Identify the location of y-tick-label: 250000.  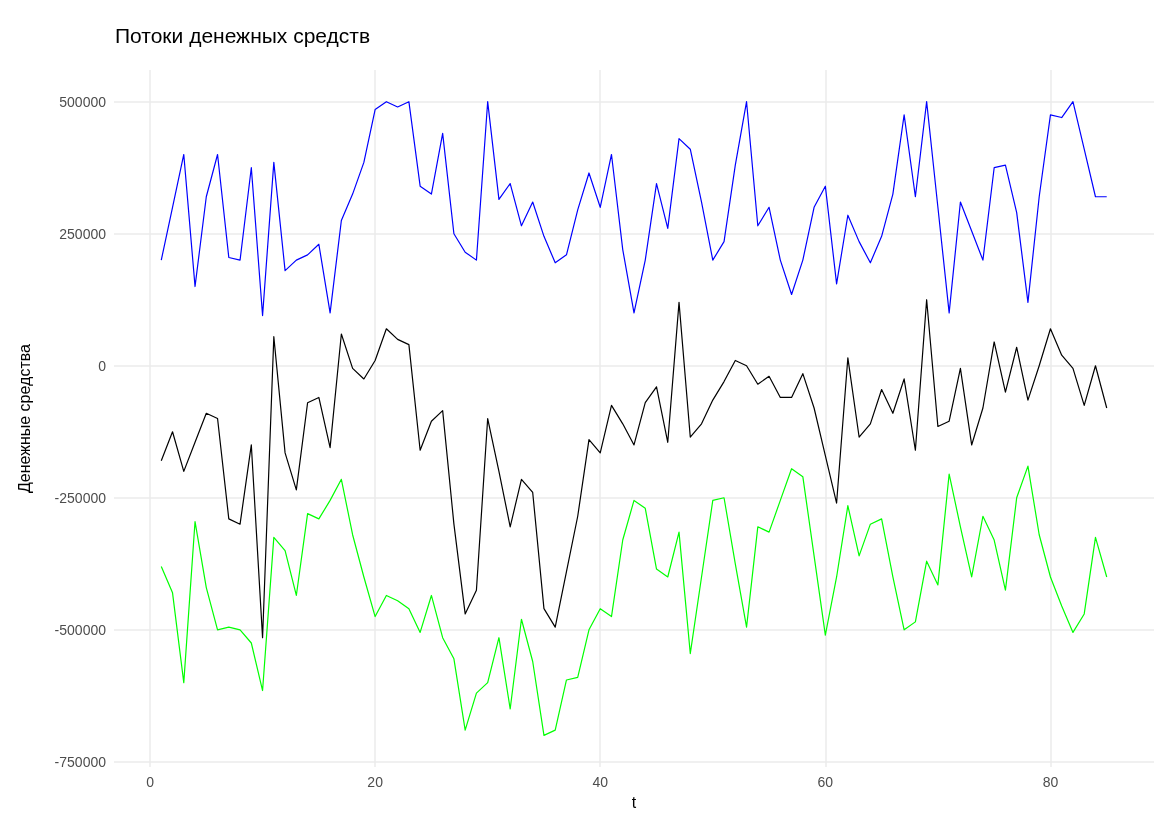
(83, 233).